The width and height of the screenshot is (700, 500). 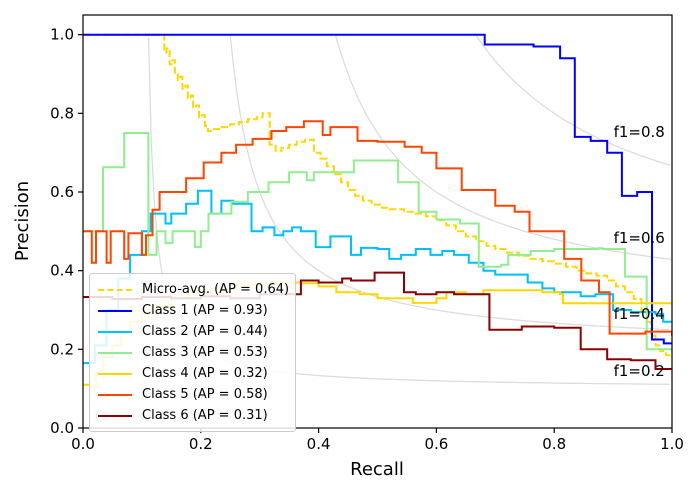 I want to click on x-tick-label: 1.0, so click(x=672, y=444).